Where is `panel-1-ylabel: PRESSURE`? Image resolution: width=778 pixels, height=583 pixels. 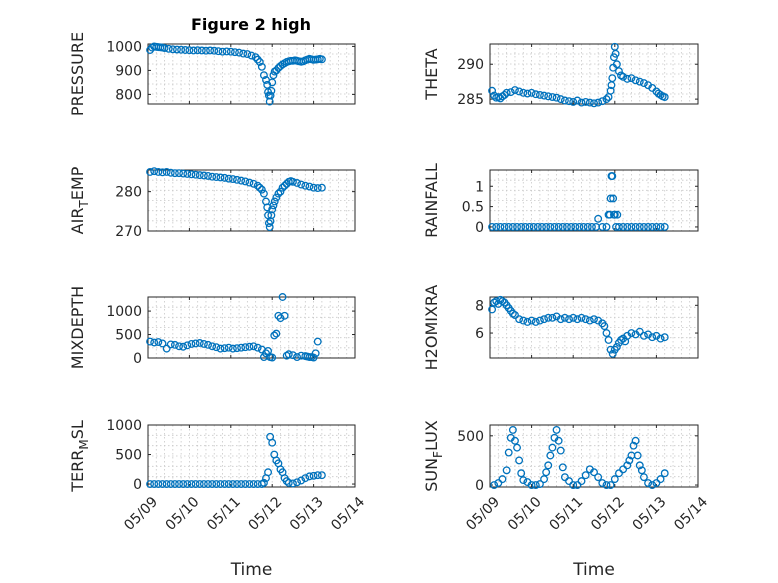 panel-1-ylabel: PRESSURE is located at coordinates (77, 74).